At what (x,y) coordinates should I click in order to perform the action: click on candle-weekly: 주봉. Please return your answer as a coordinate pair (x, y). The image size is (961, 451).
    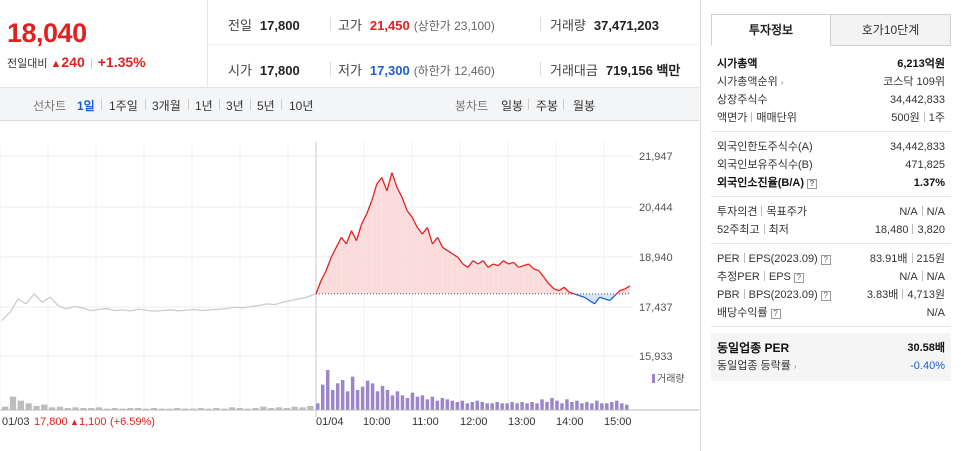
    Looking at the image, I should click on (547, 106).